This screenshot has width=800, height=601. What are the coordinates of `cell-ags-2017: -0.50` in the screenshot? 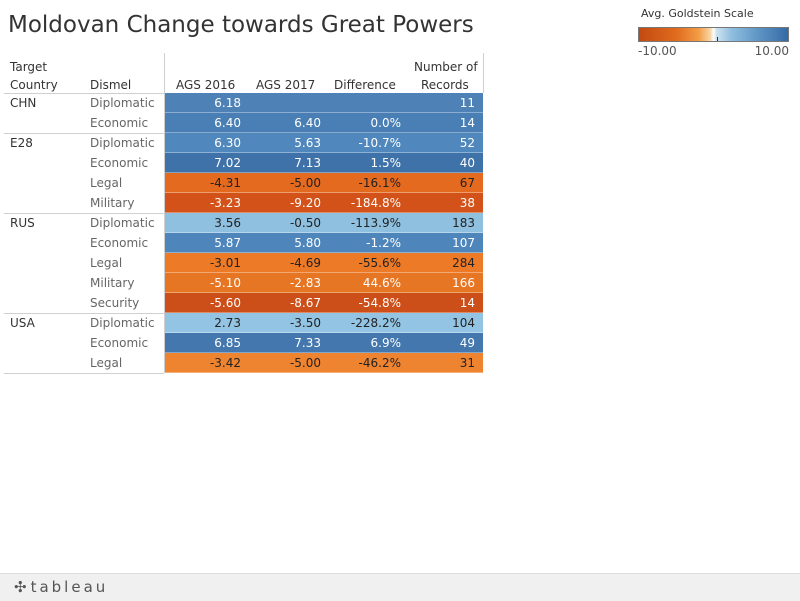 It's located at (305, 223).